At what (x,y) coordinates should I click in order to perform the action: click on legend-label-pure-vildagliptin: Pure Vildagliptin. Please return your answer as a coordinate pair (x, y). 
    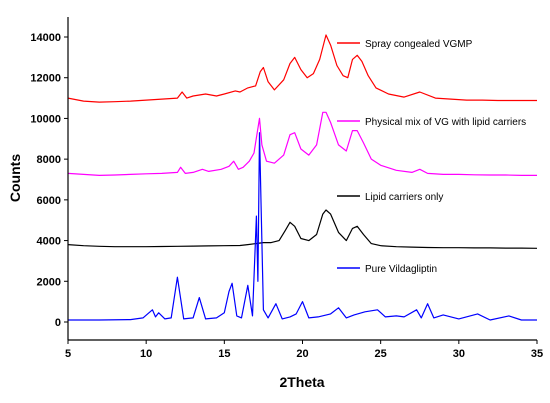
    Looking at the image, I should click on (401, 269).